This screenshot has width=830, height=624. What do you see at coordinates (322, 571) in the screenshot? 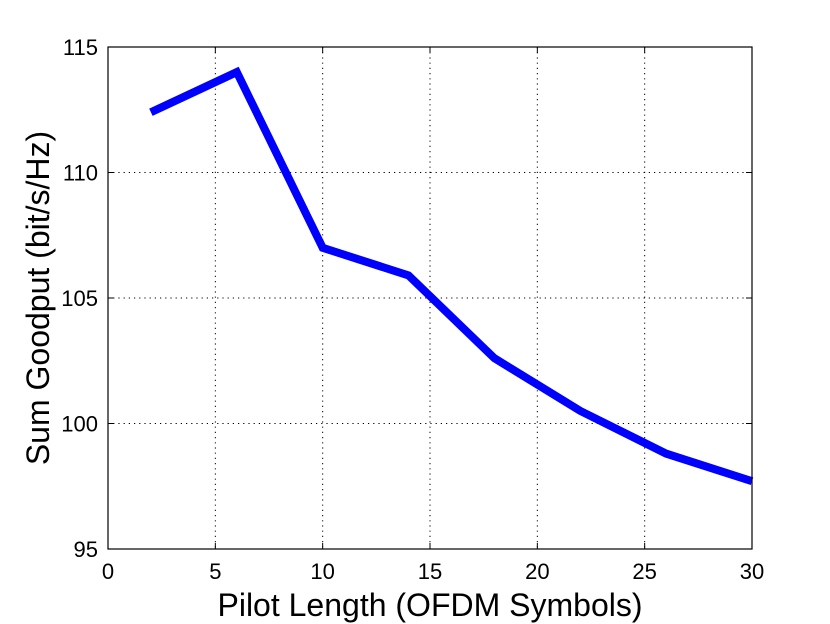
I see `x-tick-label: 10` at bounding box center [322, 571].